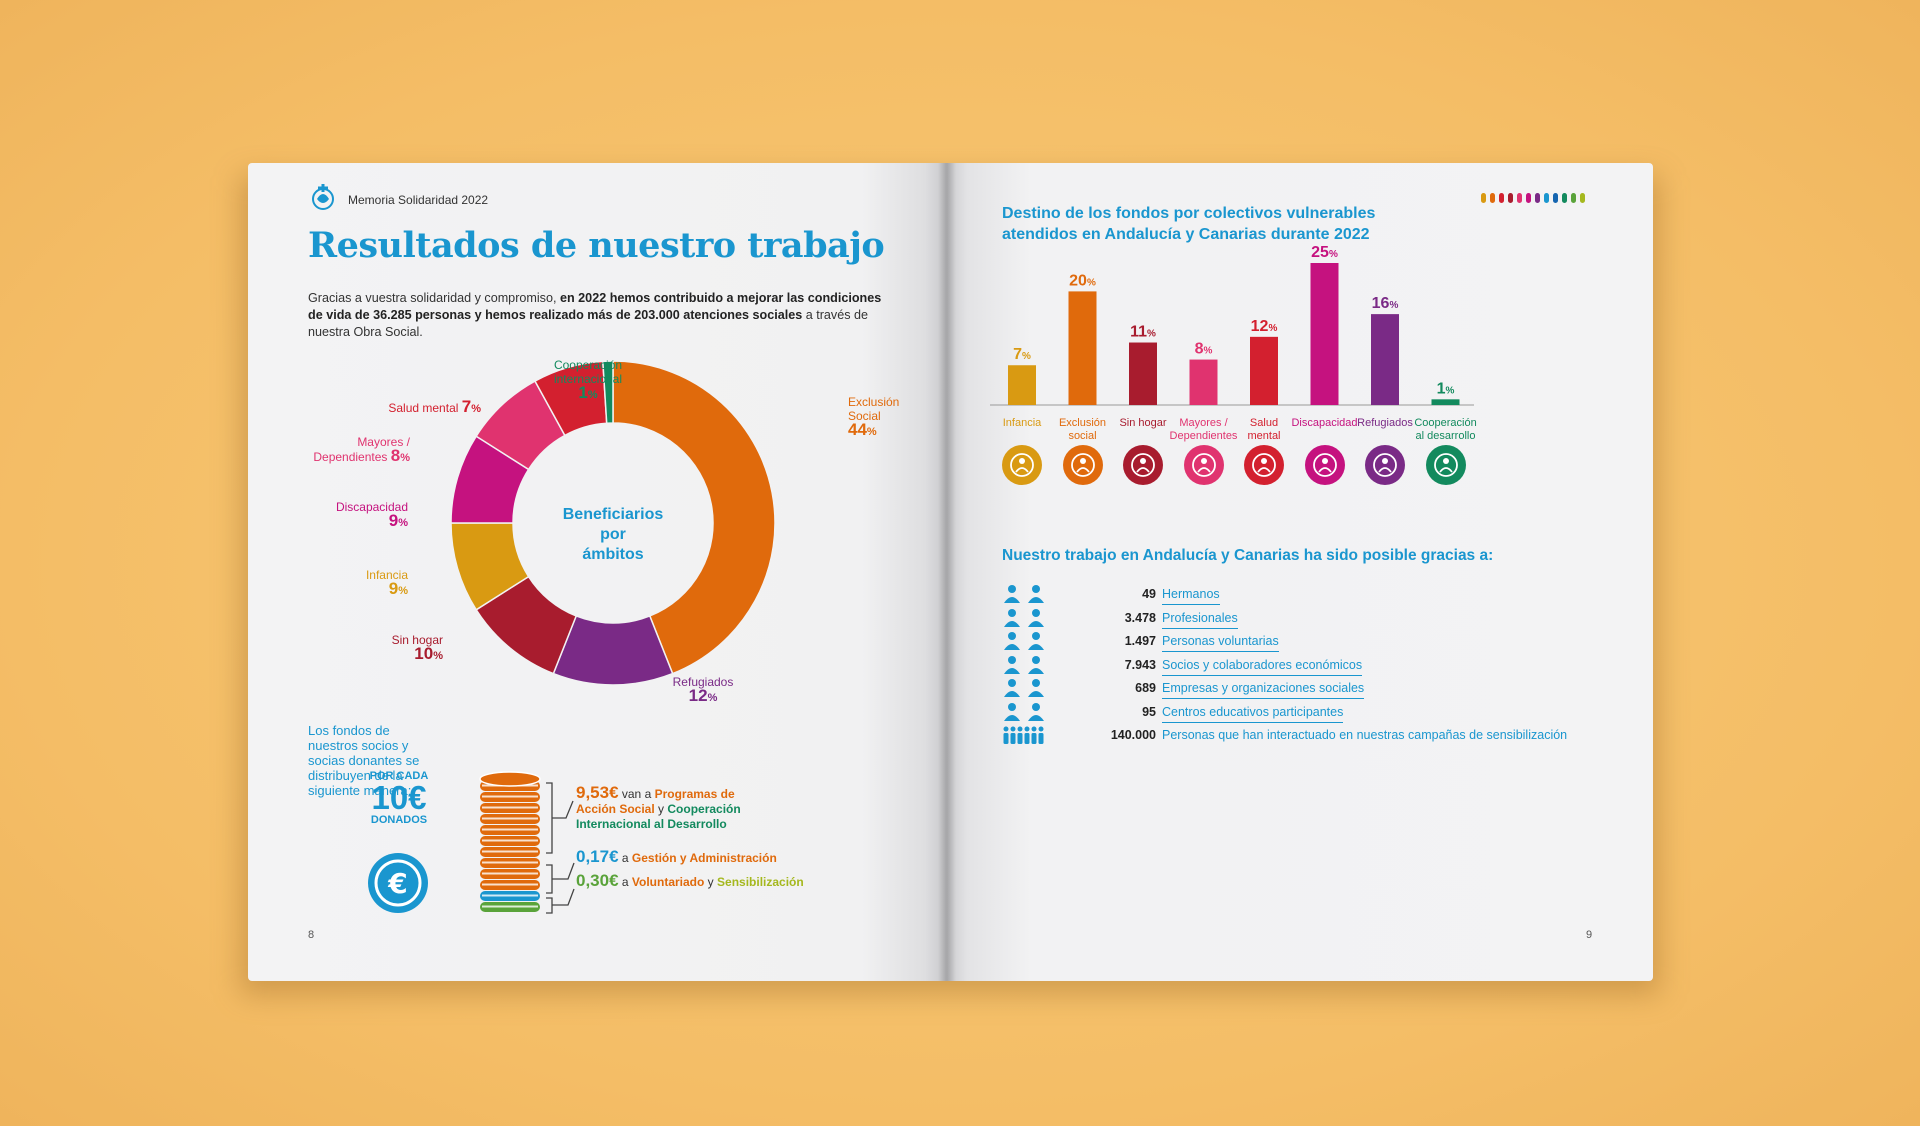 This screenshot has height=1126, width=1920. Describe the element at coordinates (1220, 643) in the screenshot. I see `stat-label: Personas voluntarias` at that location.